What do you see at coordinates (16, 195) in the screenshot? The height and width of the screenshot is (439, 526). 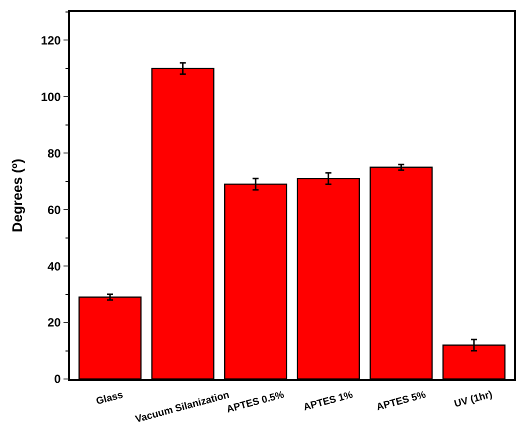 I see `y-axis-title: Degrees (º)` at bounding box center [16, 195].